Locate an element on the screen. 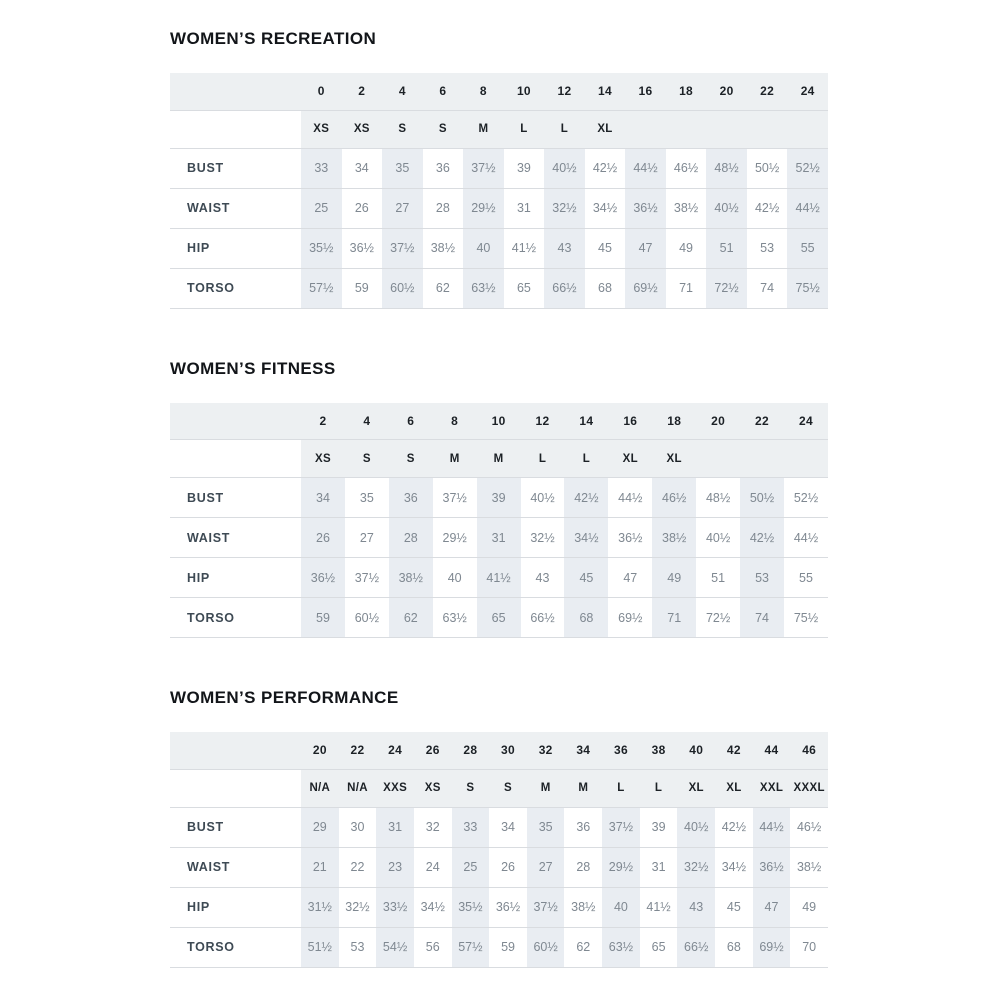  numeric-sizes-row: 0 2 4 6 8 10 12 14 16 18 20 22 24 is located at coordinates (499, 92).